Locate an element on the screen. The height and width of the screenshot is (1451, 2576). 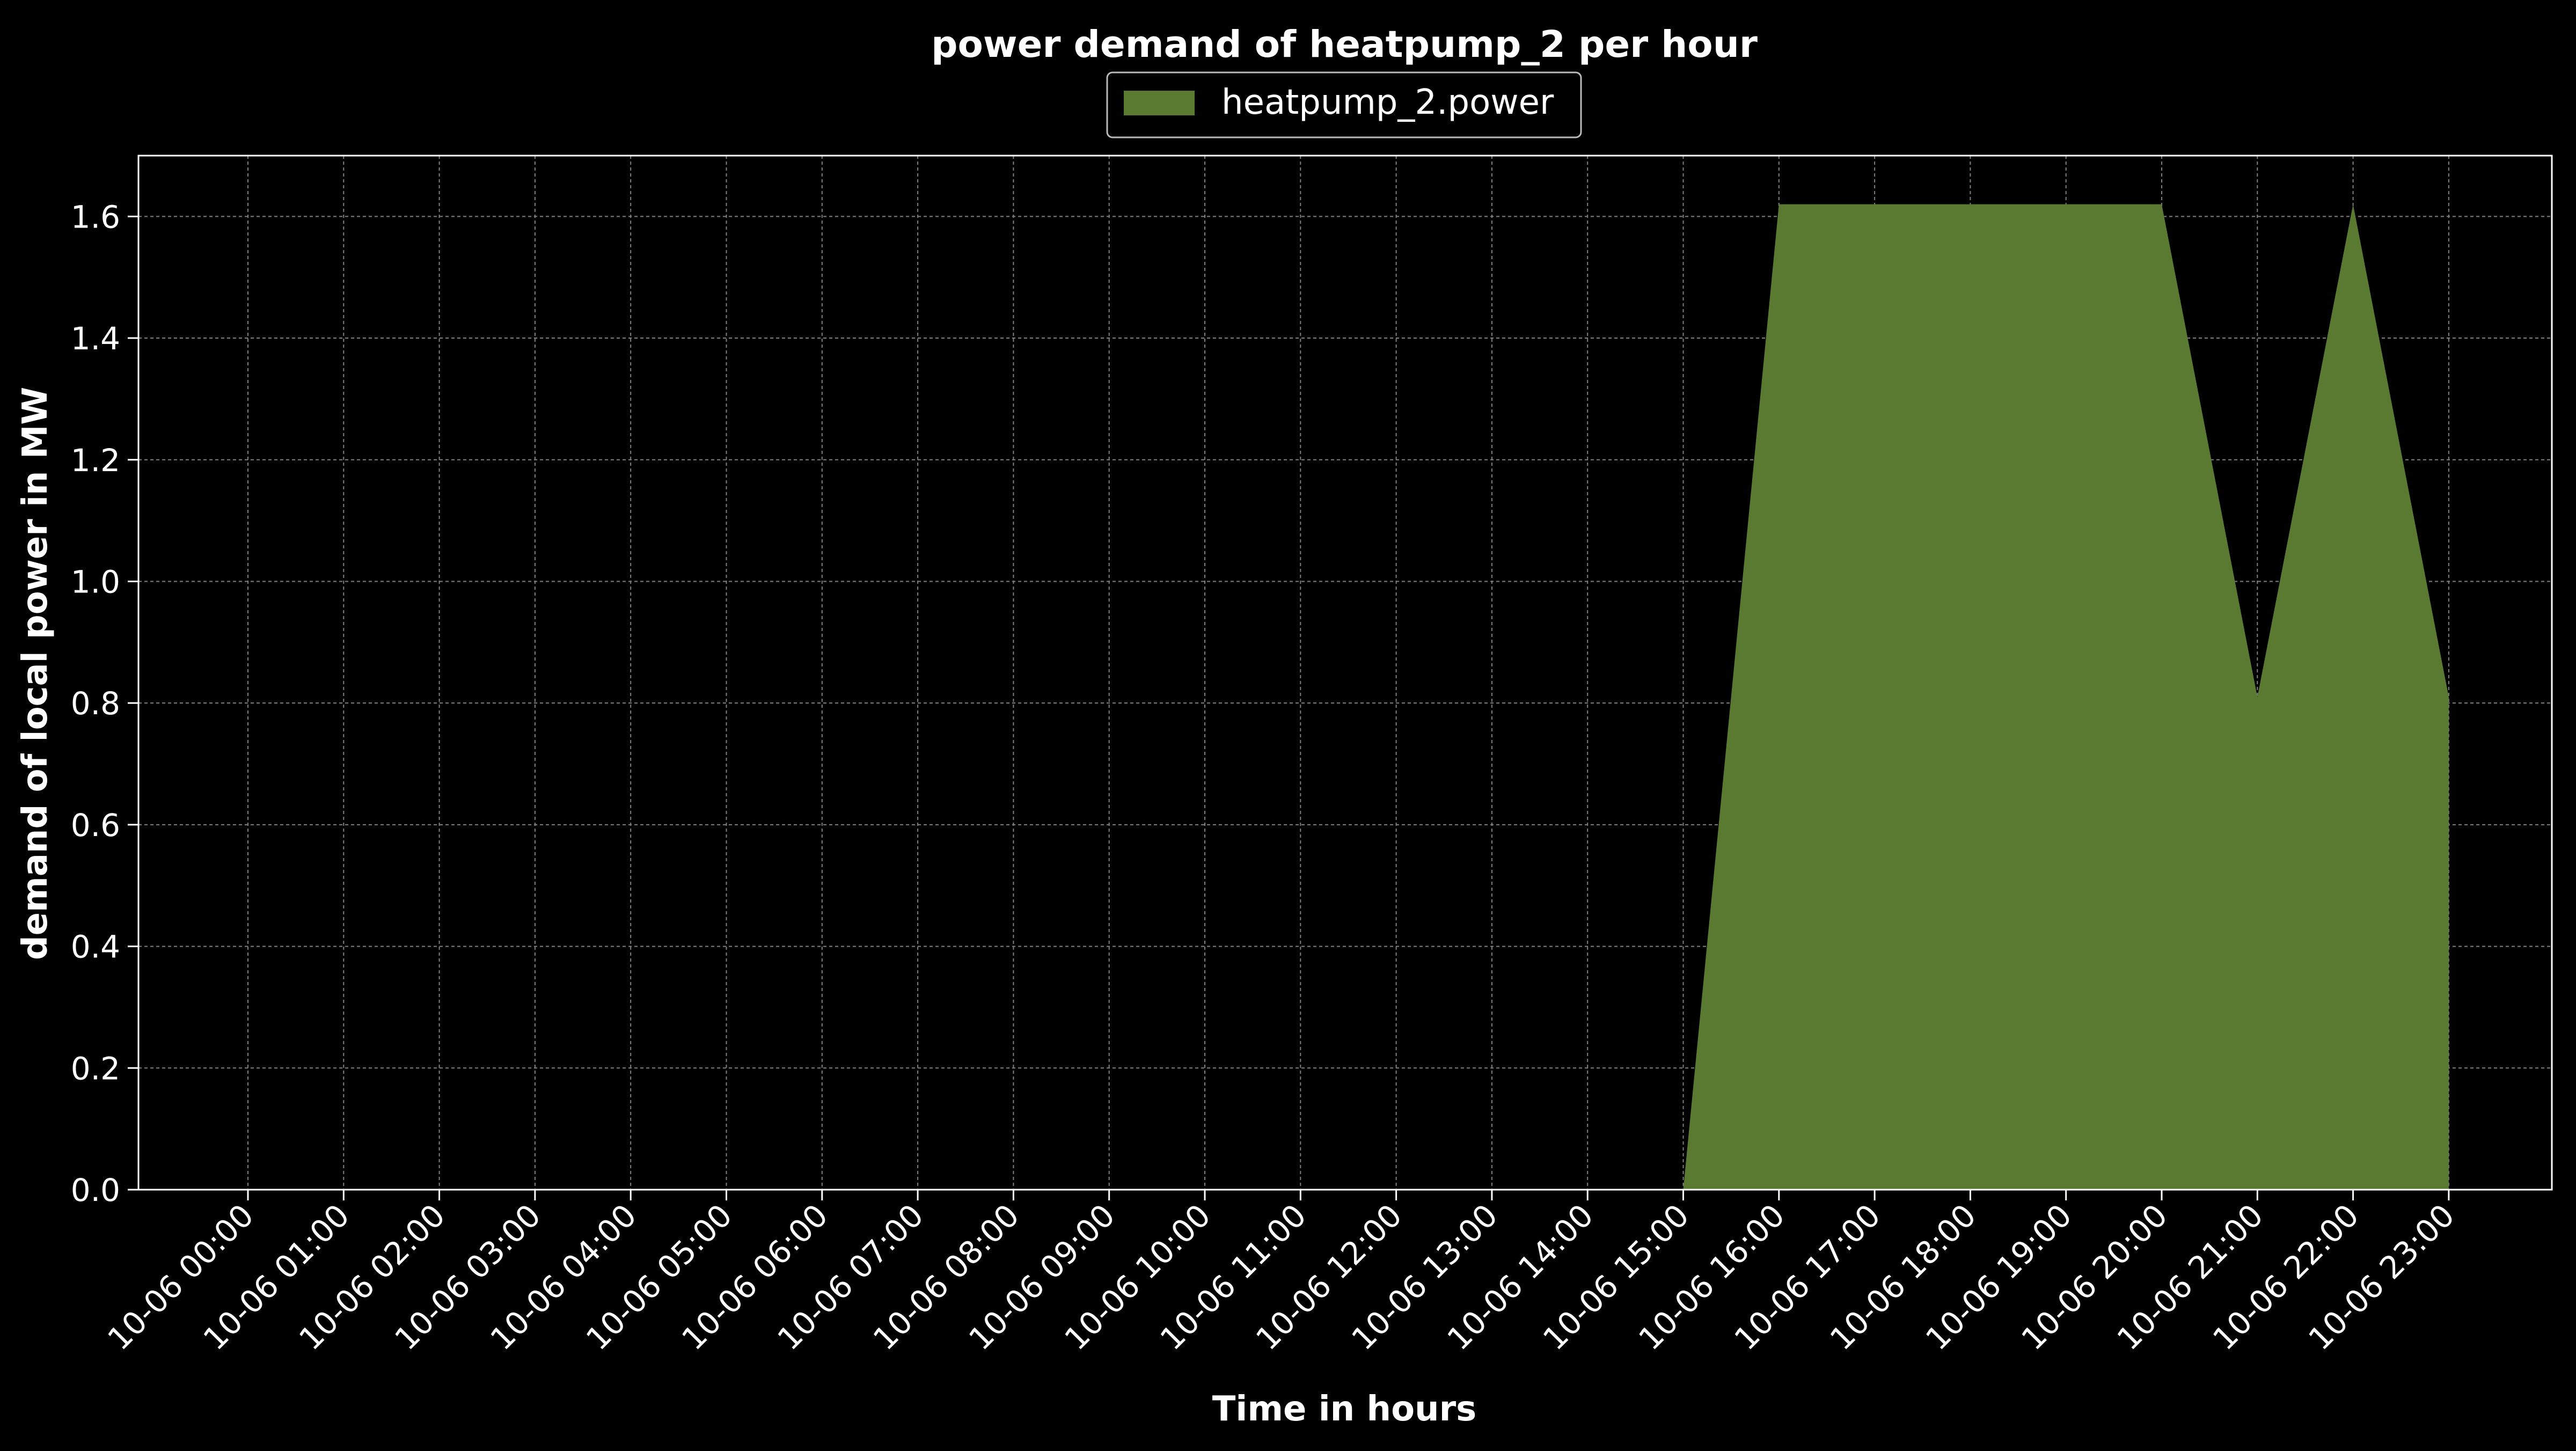
y-tick-label: 1.0 is located at coordinates (95, 581).